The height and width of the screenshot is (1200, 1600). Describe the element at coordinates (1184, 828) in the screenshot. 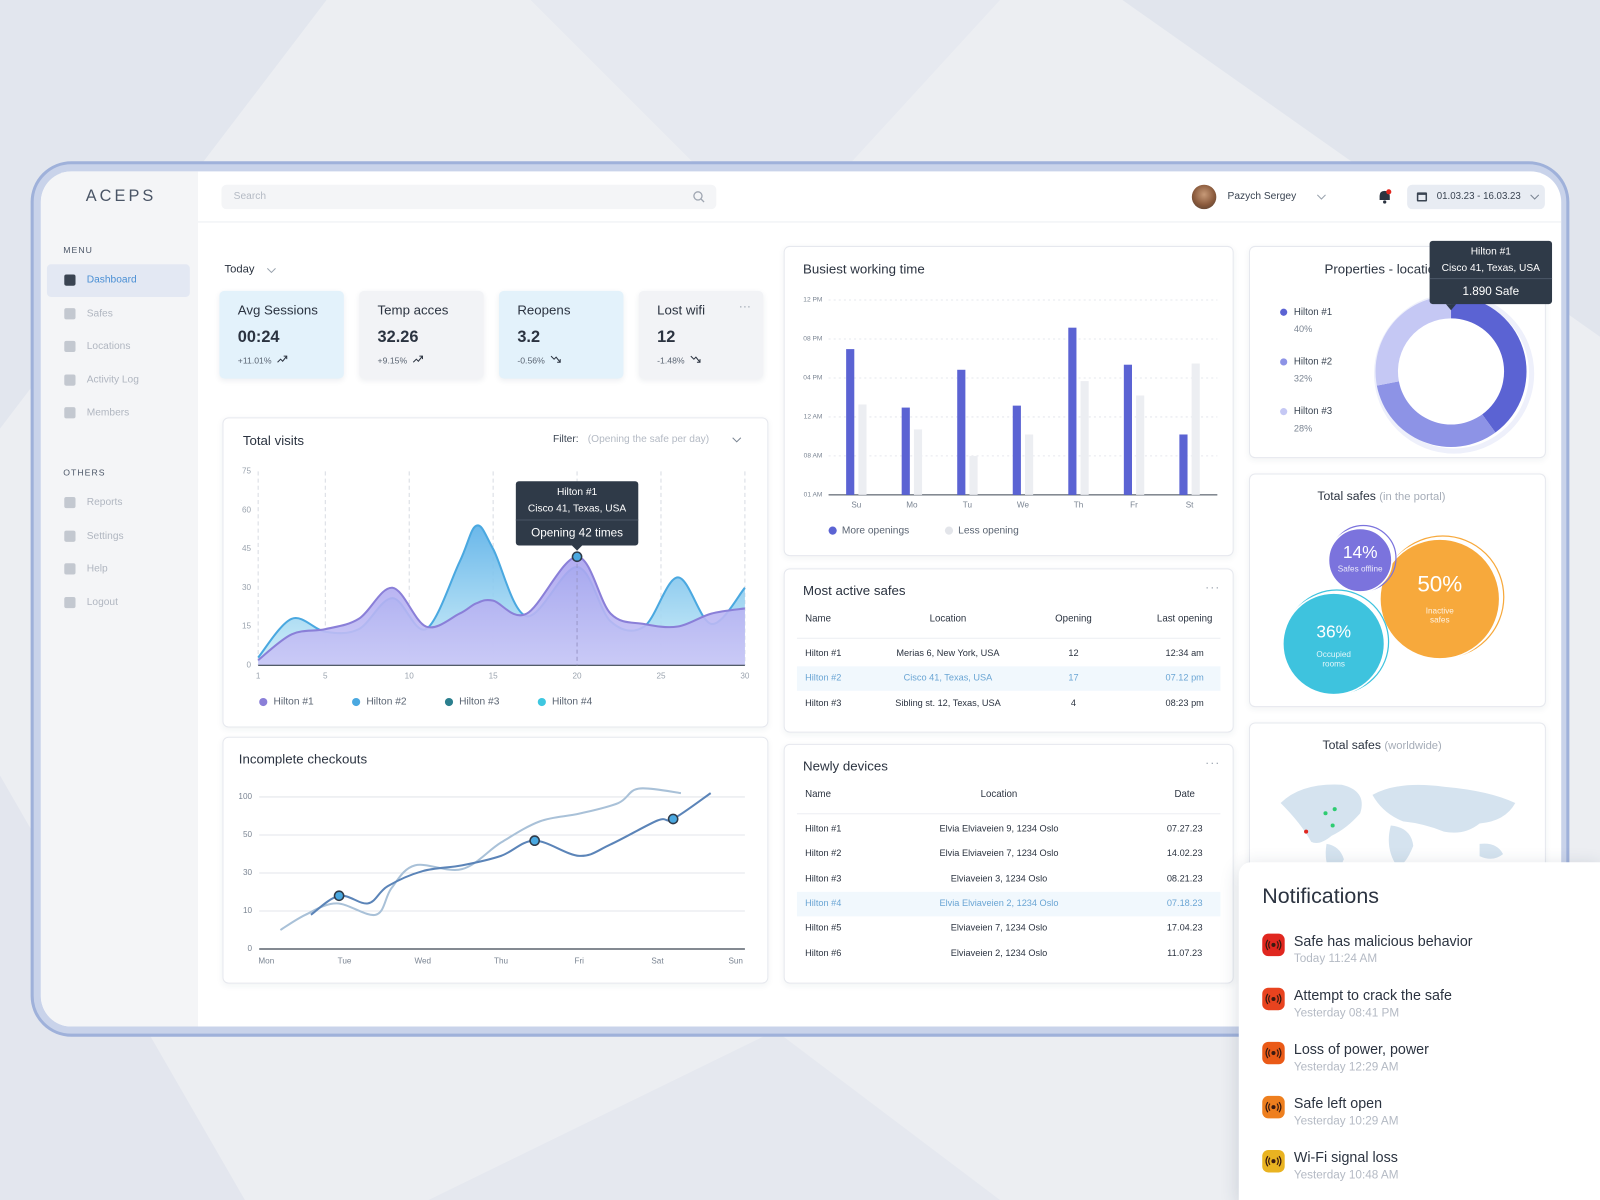

I see `cell: 07.27.23` at that location.